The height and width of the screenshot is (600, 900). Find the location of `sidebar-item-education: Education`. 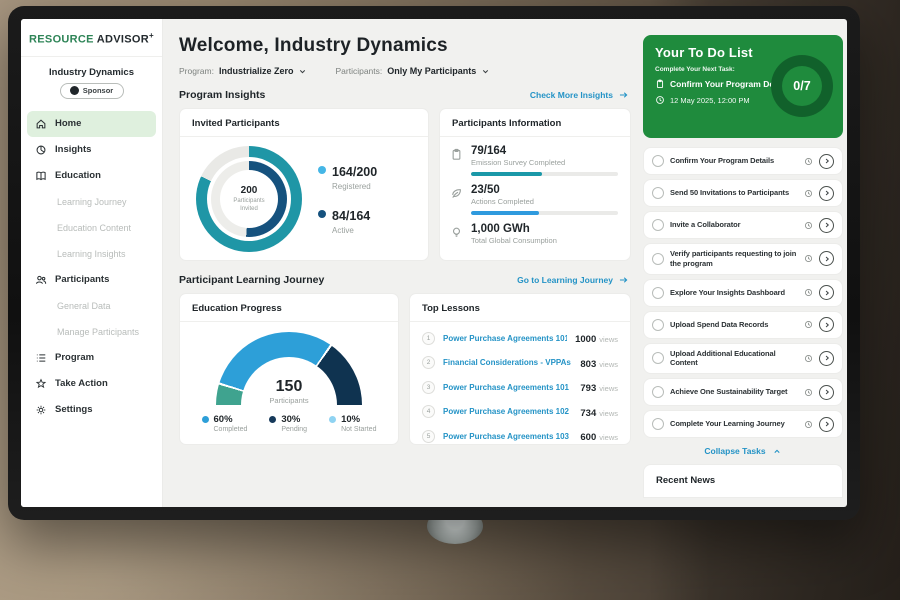

sidebar-item-education: Education is located at coordinates (91, 176).